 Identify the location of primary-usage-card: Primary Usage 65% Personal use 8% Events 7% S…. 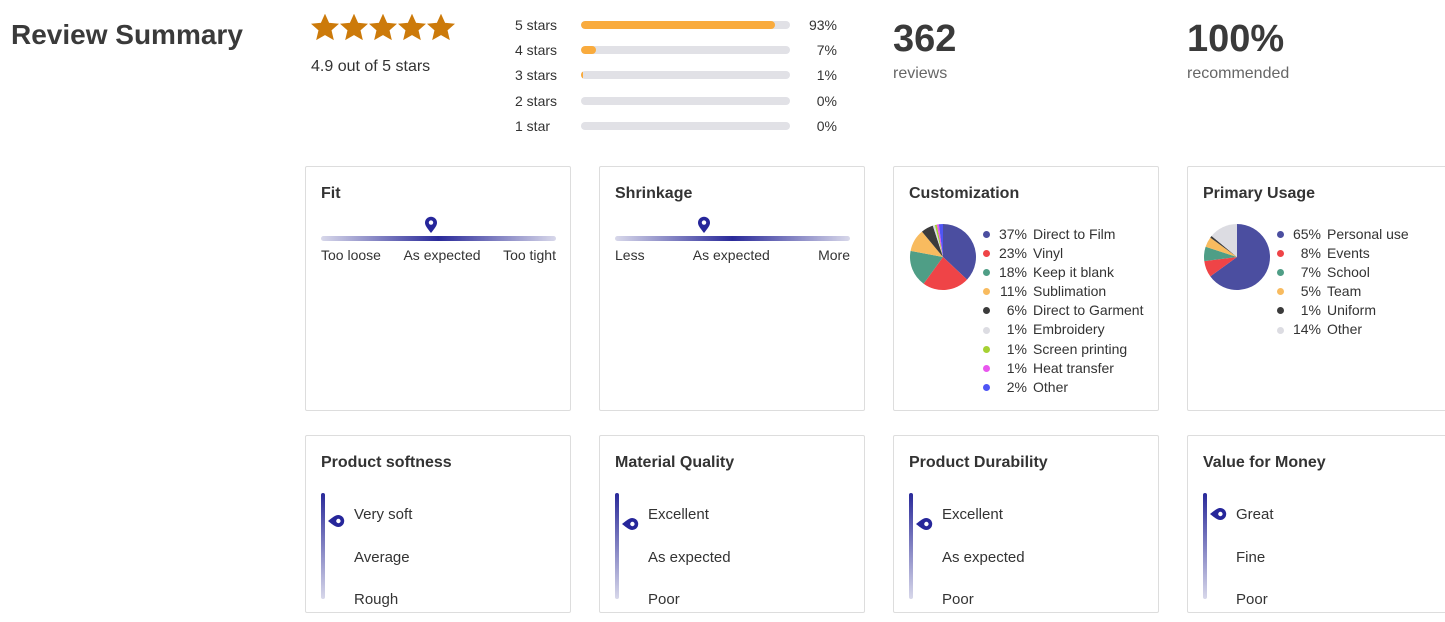
(1316, 288).